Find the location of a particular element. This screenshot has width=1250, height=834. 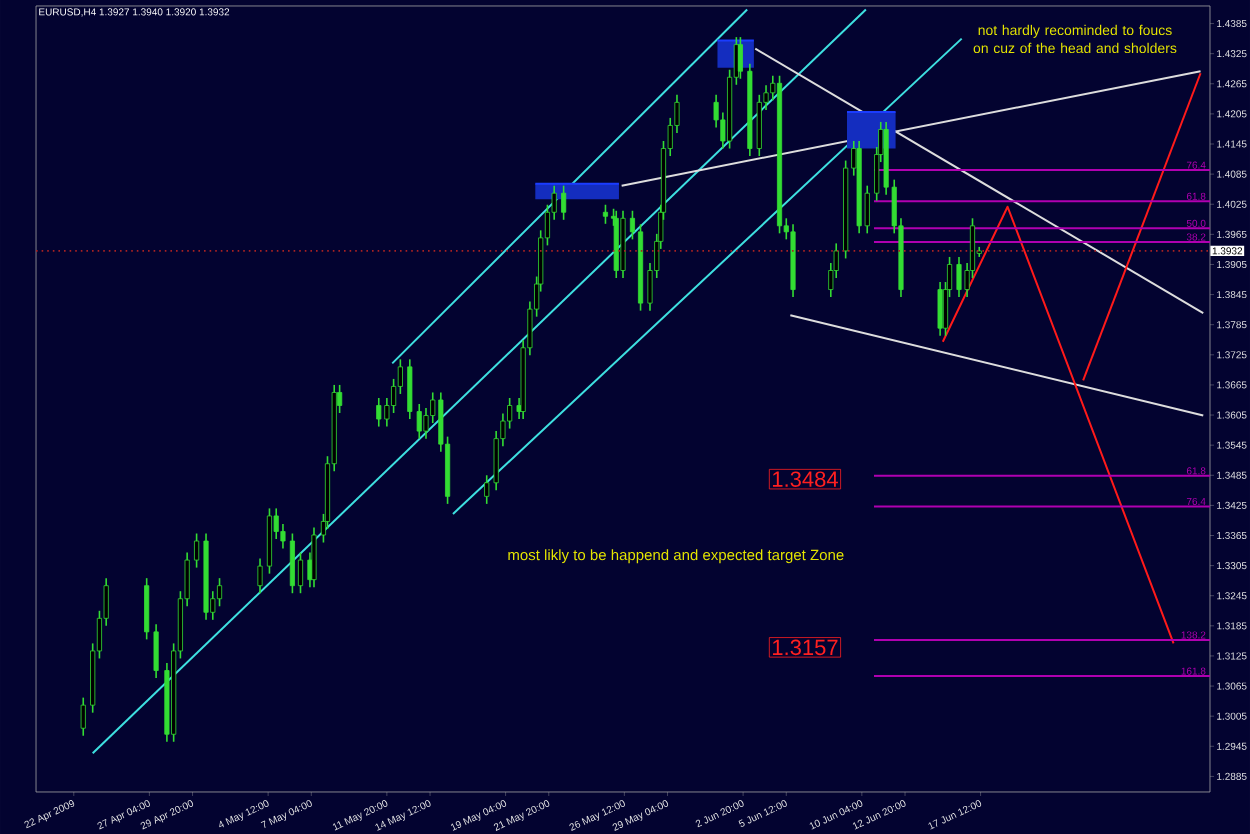

annotation: 1.3484 is located at coordinates (805, 479).